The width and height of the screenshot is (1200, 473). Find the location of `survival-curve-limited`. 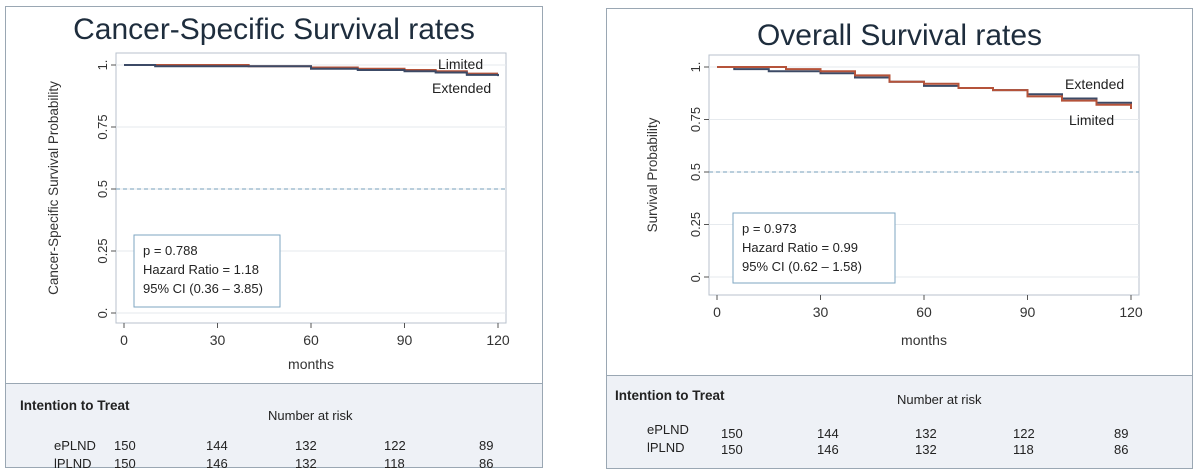

survival-curve-limited is located at coordinates (924, 87).